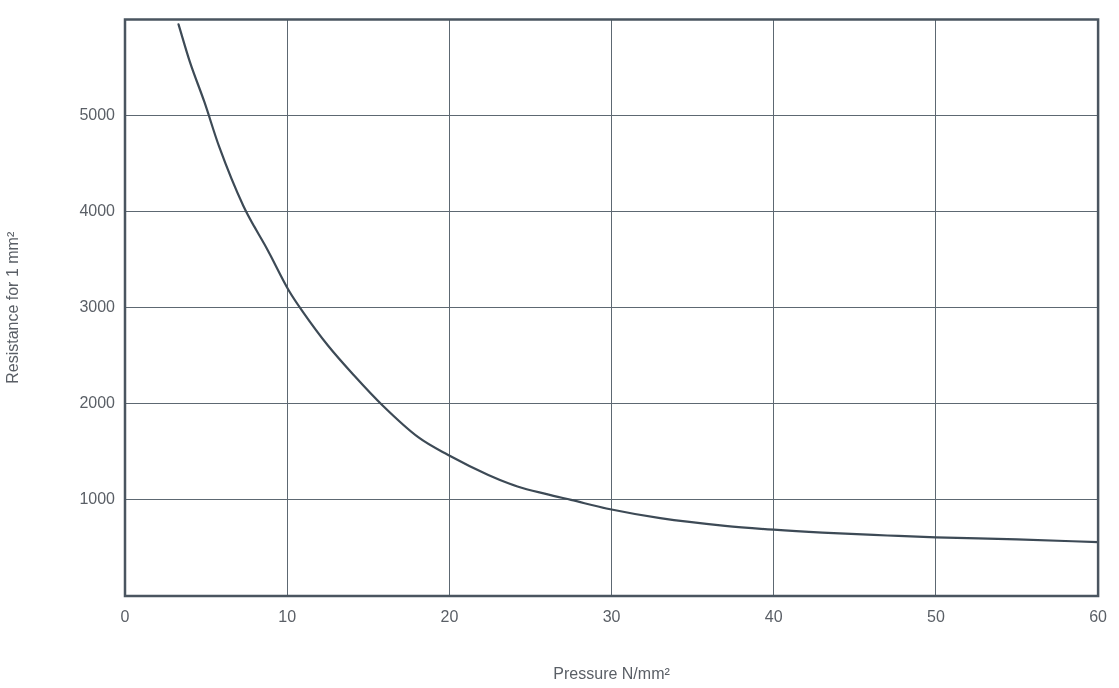 This screenshot has height=688, width=1119. I want to click on x-tick-label: 0, so click(125, 617).